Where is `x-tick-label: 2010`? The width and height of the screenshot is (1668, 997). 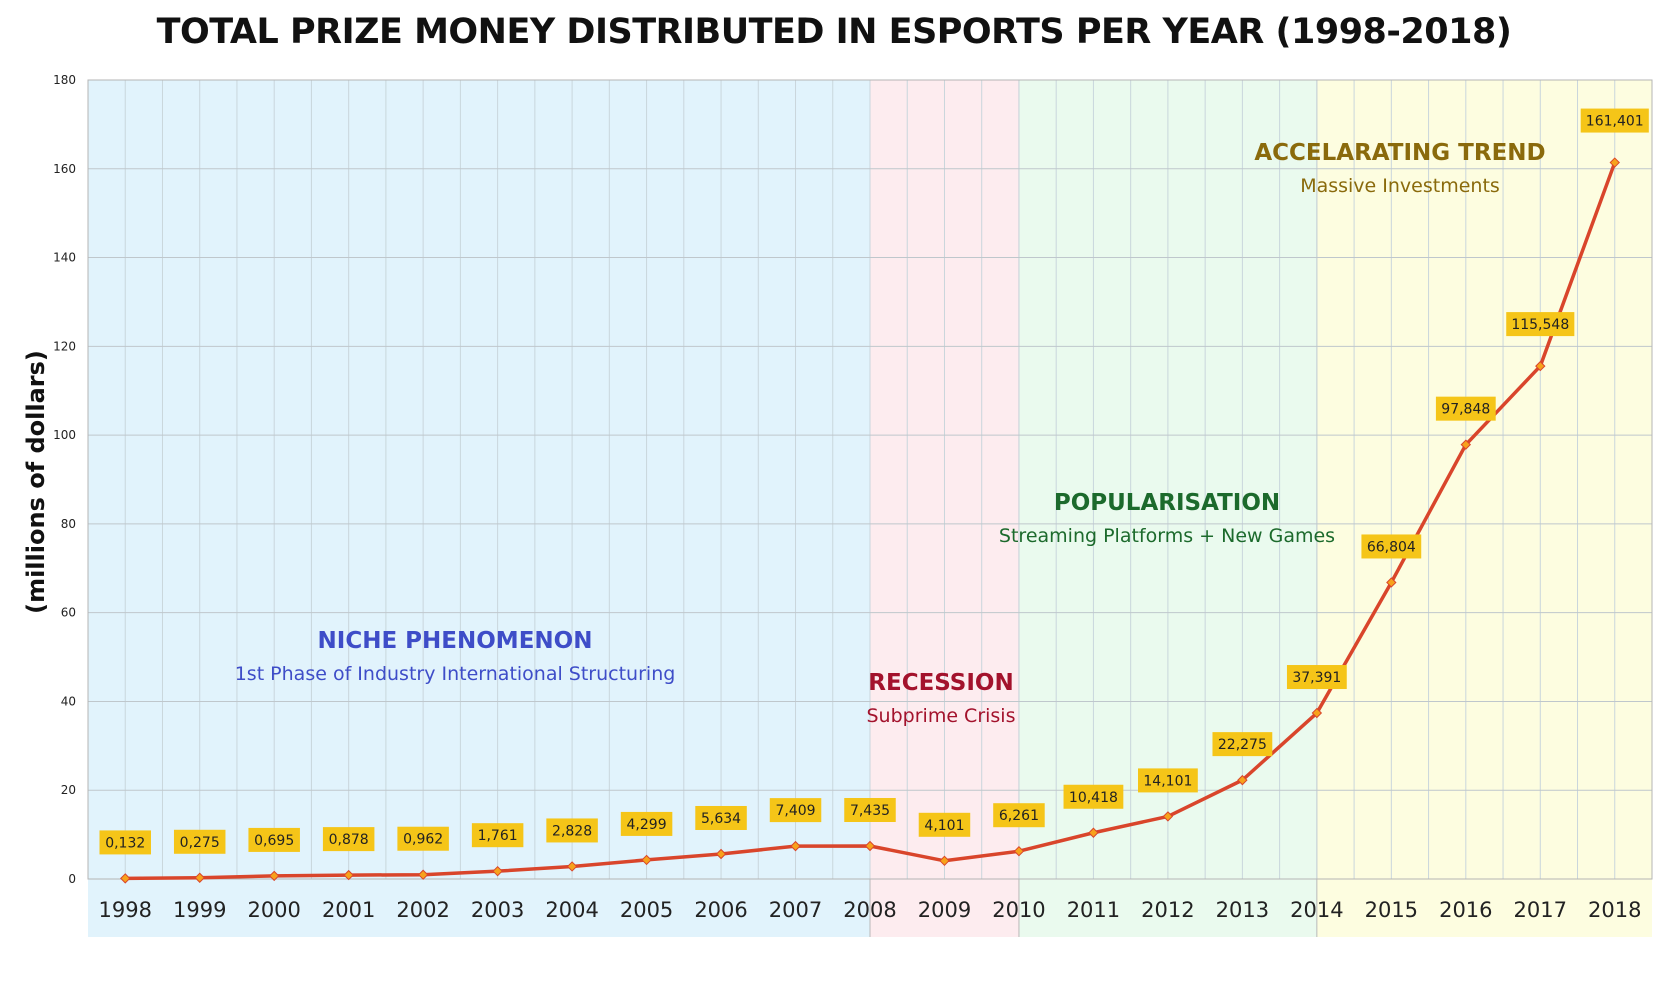
x-tick-label: 2010 is located at coordinates (1018, 910).